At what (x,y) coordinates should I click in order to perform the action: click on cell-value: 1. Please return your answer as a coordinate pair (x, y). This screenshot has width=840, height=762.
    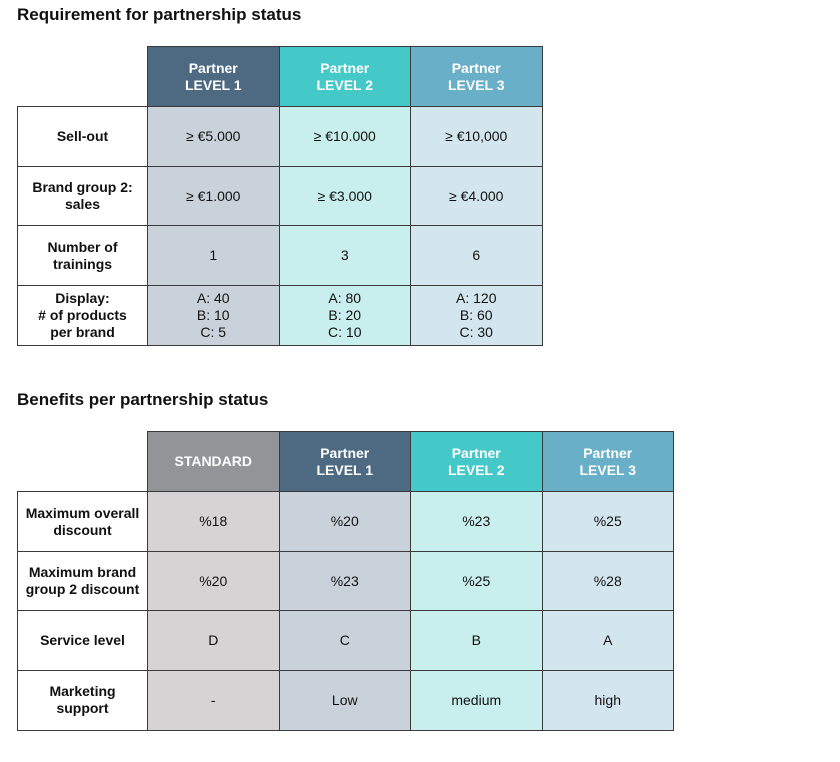
    Looking at the image, I should click on (213, 255).